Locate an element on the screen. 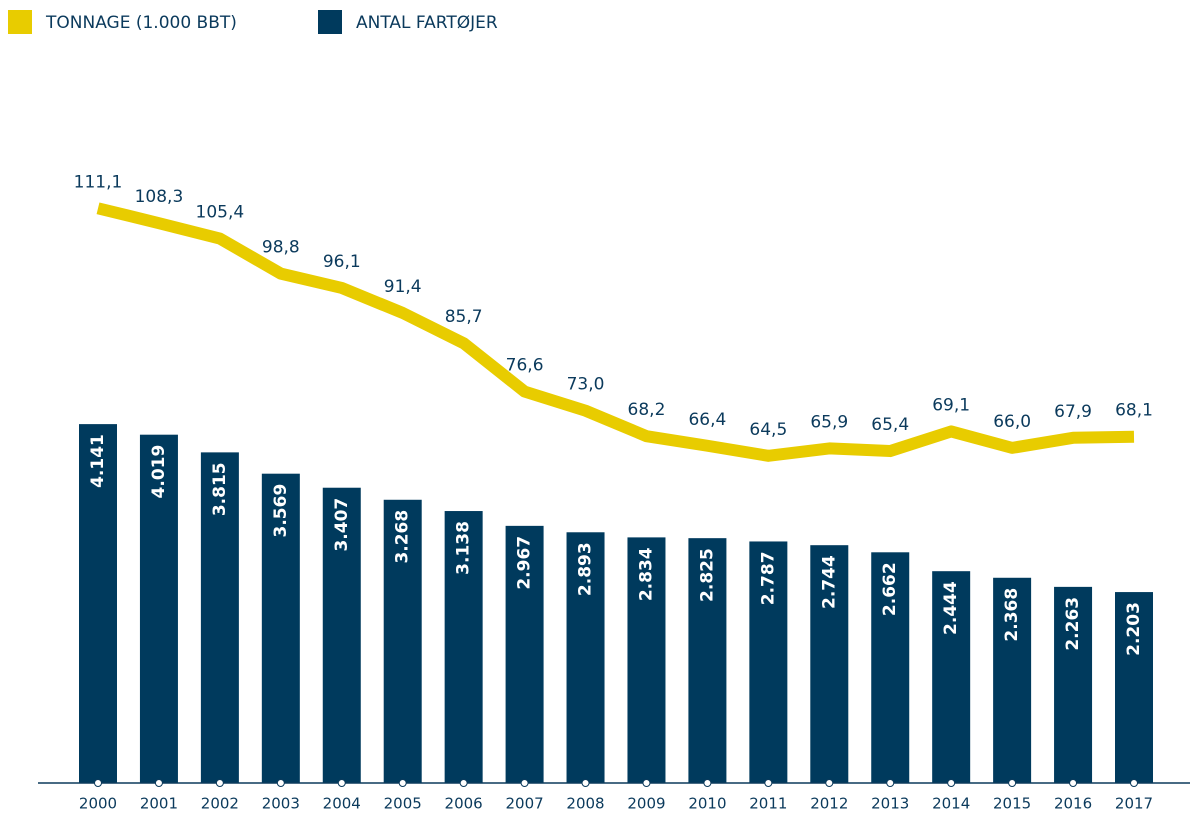  x-tick-label: 2014 is located at coordinates (951, 804).